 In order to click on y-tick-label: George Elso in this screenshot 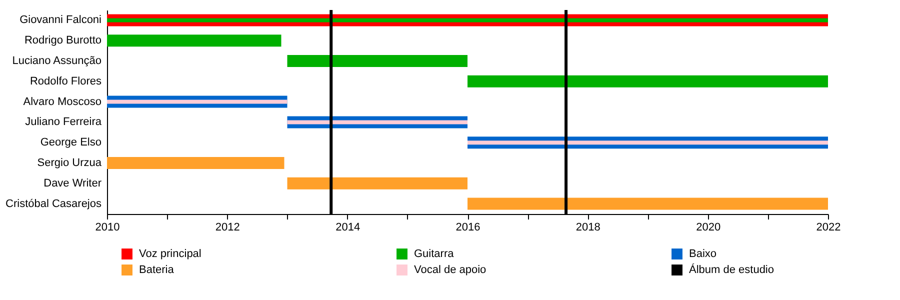, I will do `click(71, 142)`.